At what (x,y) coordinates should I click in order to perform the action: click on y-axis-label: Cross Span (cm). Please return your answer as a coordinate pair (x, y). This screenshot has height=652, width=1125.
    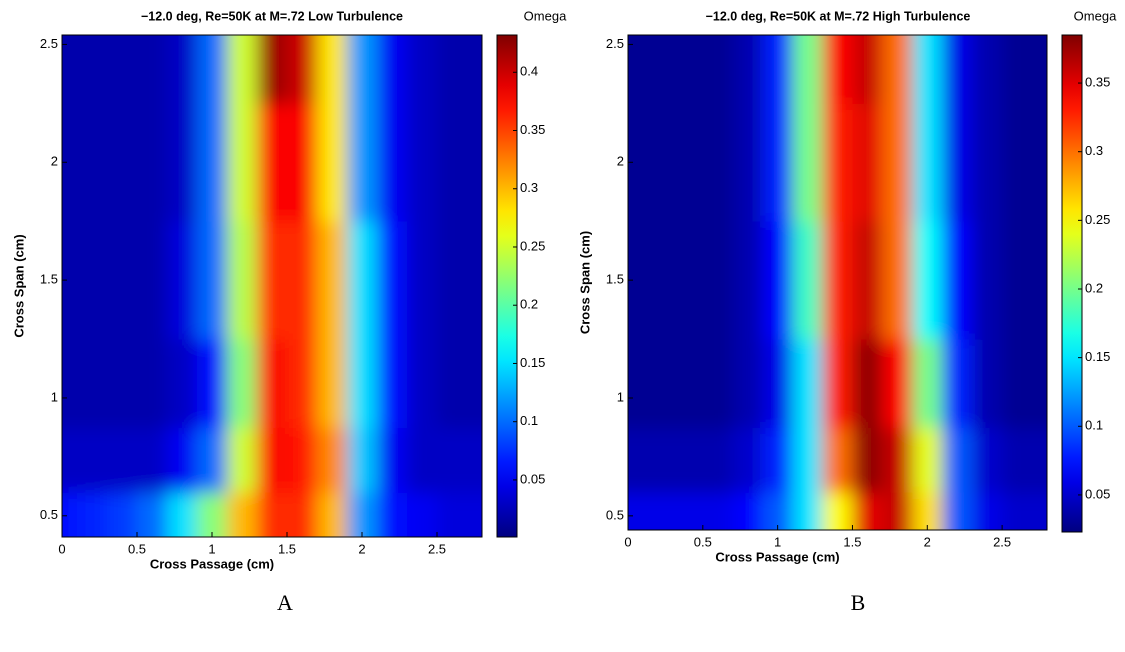
    Looking at the image, I should click on (18, 285).